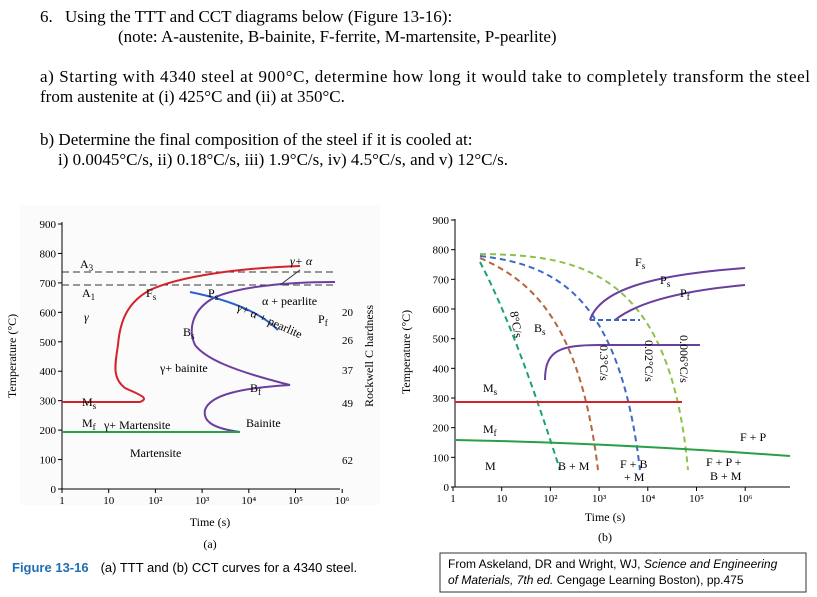  Describe the element at coordinates (87, 265) in the screenshot. I see `label: A3` at that location.